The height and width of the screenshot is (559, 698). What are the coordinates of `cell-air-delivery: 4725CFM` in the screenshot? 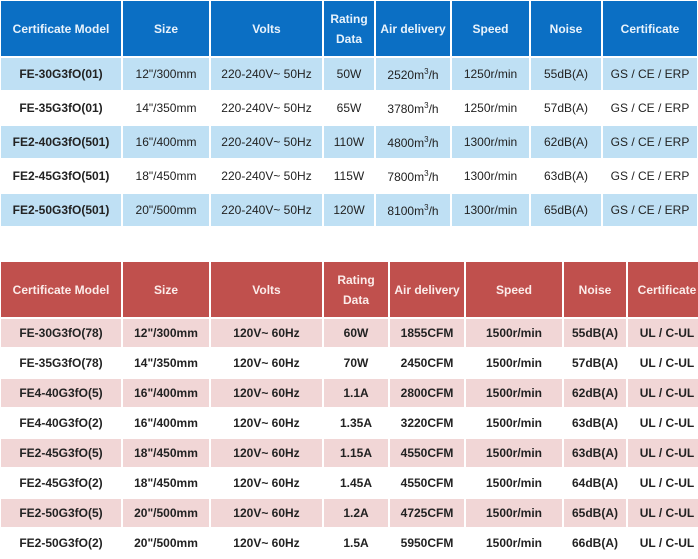 It's located at (427, 513).